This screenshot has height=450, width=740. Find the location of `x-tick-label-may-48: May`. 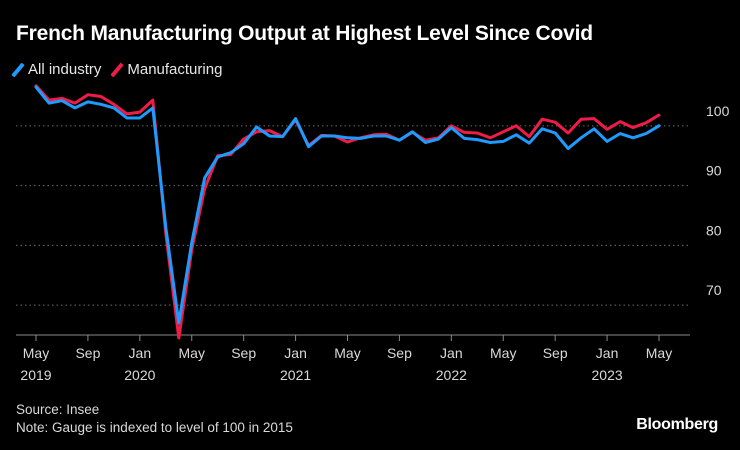

x-tick-label-may-48: May is located at coordinates (659, 353).